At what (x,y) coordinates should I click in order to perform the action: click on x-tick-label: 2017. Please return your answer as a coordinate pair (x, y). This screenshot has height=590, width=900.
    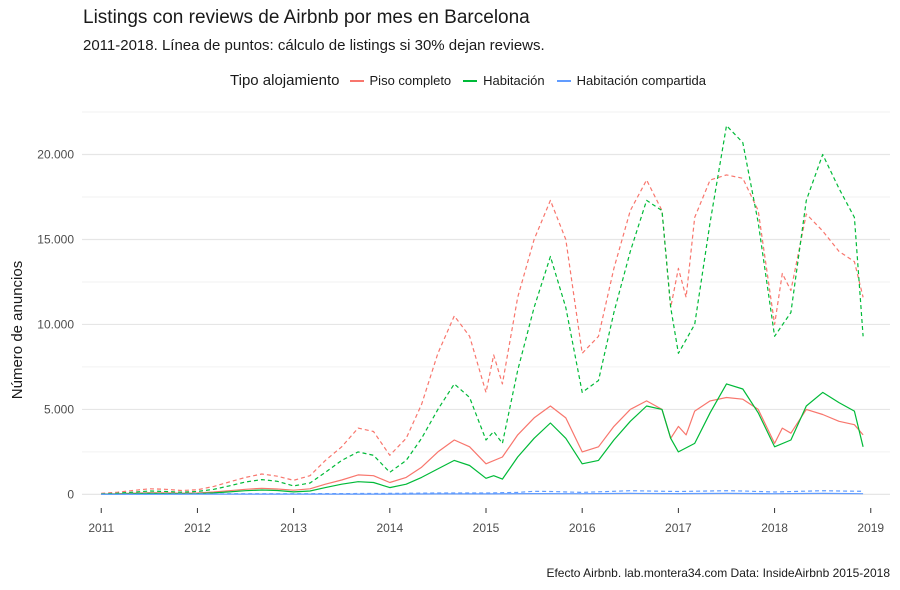
    Looking at the image, I should click on (678, 528).